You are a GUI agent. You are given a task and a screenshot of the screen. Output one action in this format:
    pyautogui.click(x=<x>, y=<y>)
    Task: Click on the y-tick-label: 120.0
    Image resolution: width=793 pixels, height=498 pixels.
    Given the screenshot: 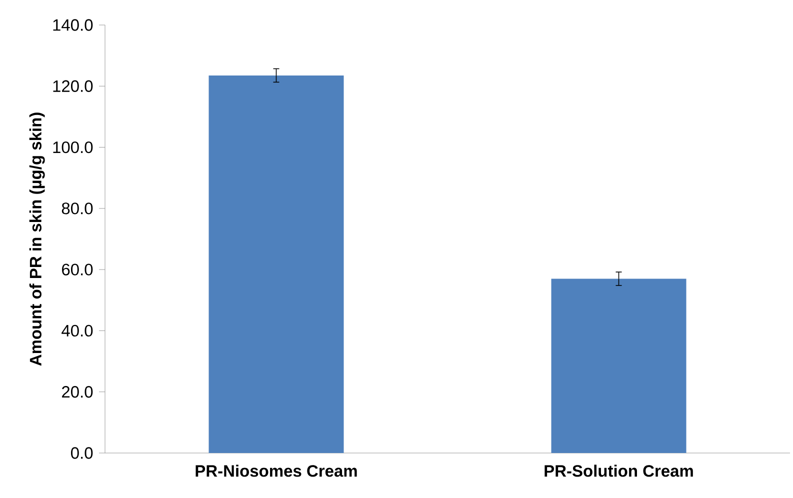 What is the action you would take?
    pyautogui.click(x=73, y=86)
    